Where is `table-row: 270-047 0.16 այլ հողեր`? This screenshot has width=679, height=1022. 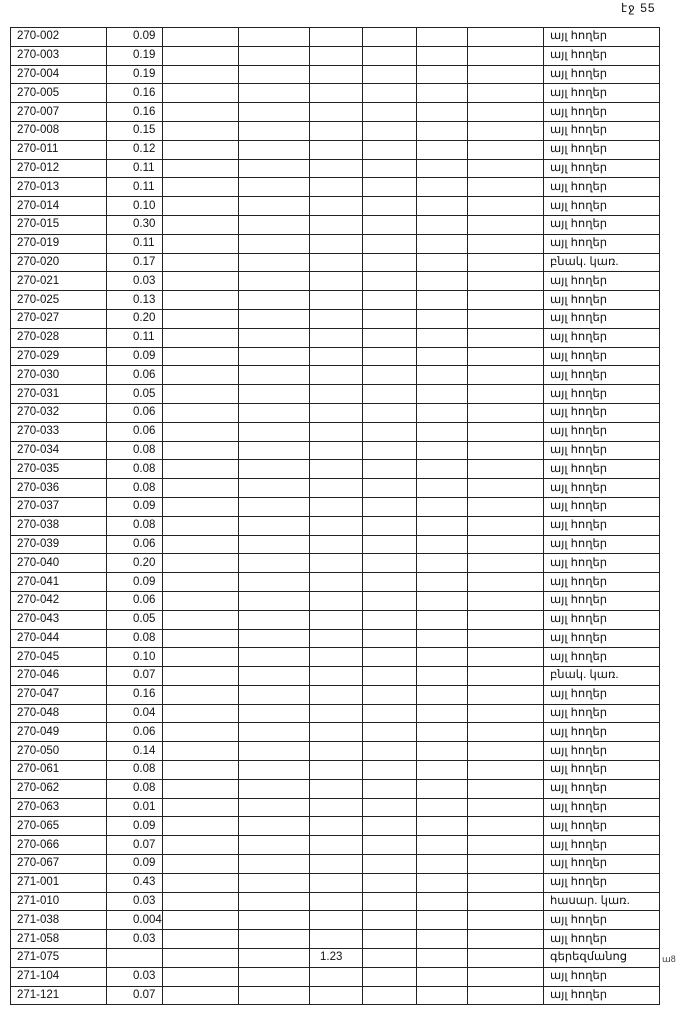 table-row: 270-047 0.16 այլ հողեր is located at coordinates (335, 694).